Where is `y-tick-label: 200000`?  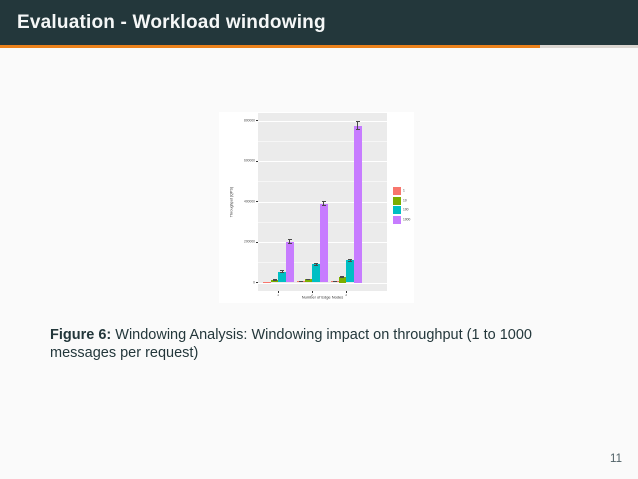 y-tick-label: 200000 is located at coordinates (249, 242).